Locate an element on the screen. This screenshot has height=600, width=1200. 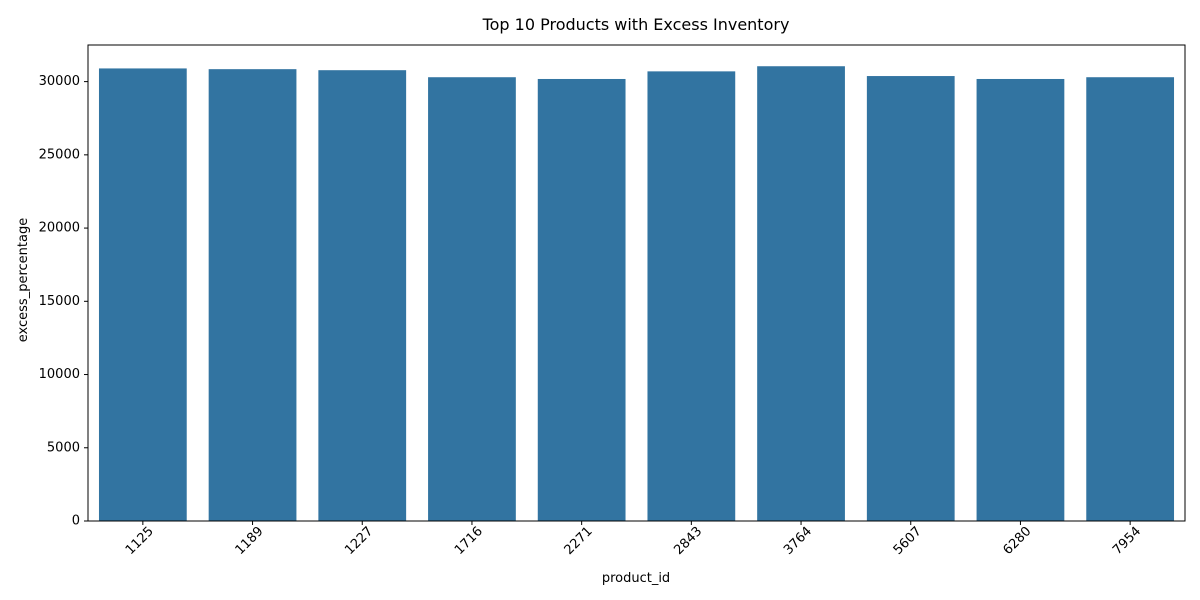
x-axis-label: product_id is located at coordinates (636, 578).